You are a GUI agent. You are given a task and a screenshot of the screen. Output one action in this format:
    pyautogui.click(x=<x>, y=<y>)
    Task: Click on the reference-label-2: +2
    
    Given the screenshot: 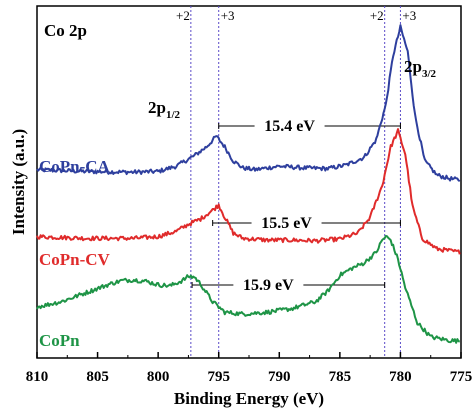 What is the action you would take?
    pyautogui.click(x=377, y=15)
    